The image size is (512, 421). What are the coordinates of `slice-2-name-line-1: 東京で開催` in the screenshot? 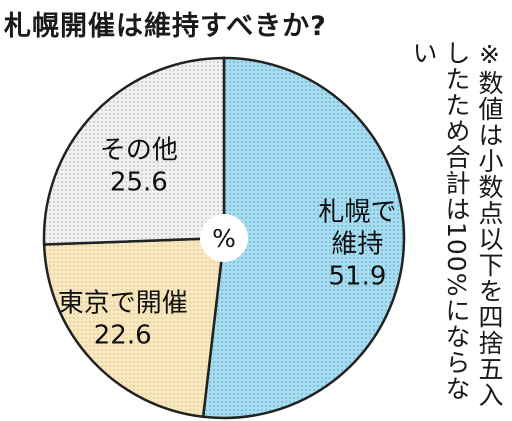 It's located at (123, 304).